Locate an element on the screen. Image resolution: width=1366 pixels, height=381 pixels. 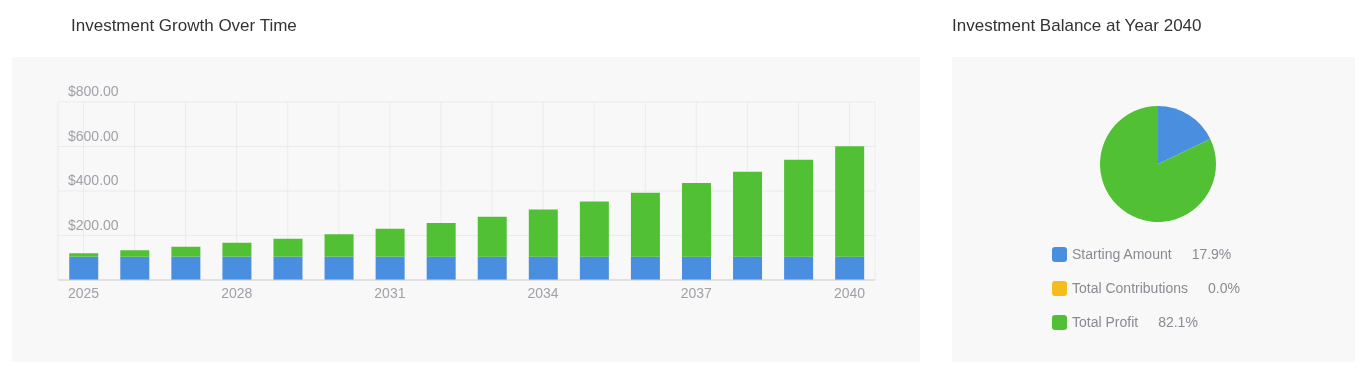
y-tick-label: $800.00 is located at coordinates (93, 91).